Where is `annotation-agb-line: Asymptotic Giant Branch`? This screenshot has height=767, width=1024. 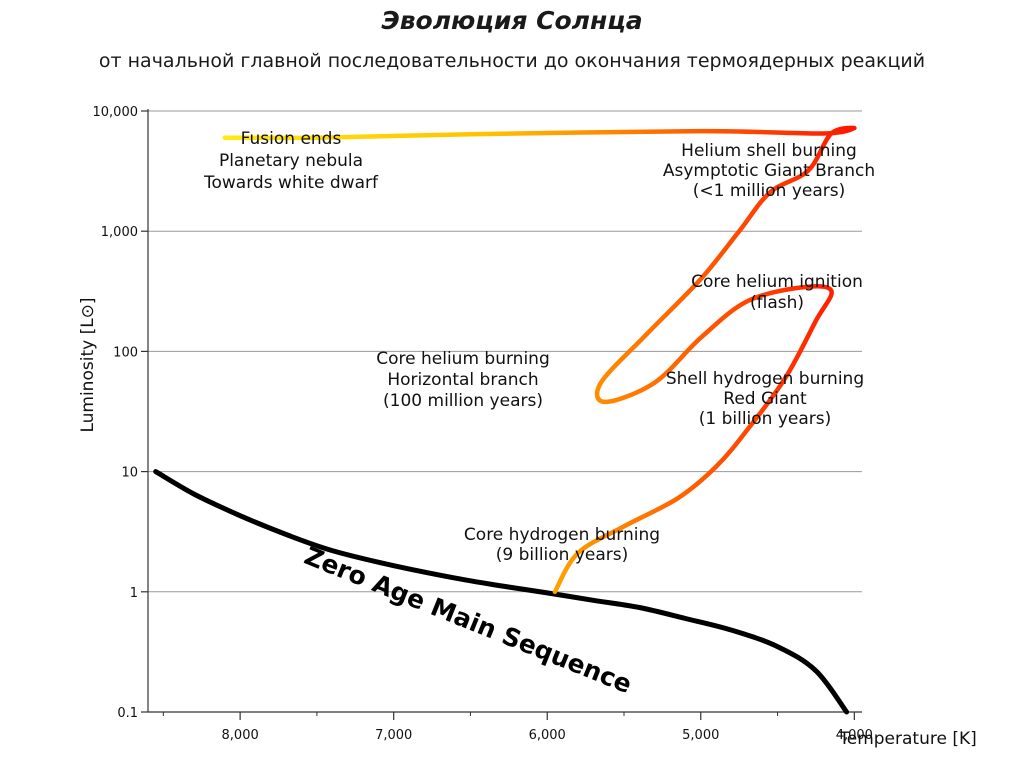
annotation-agb-line: Asymptotic Giant Branch is located at coordinates (769, 171).